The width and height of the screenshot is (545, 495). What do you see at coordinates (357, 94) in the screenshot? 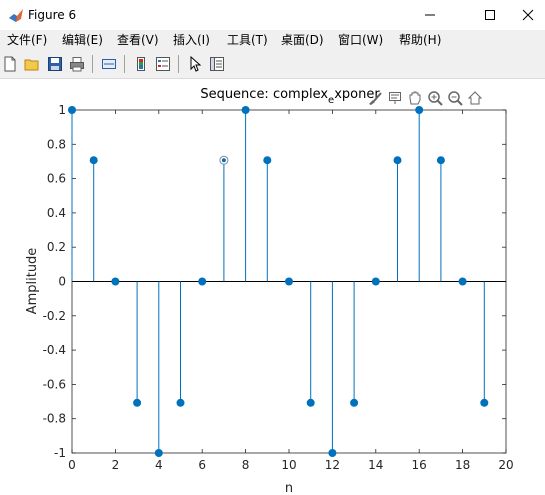
I see `chart-title-rest: xponer` at bounding box center [357, 94].